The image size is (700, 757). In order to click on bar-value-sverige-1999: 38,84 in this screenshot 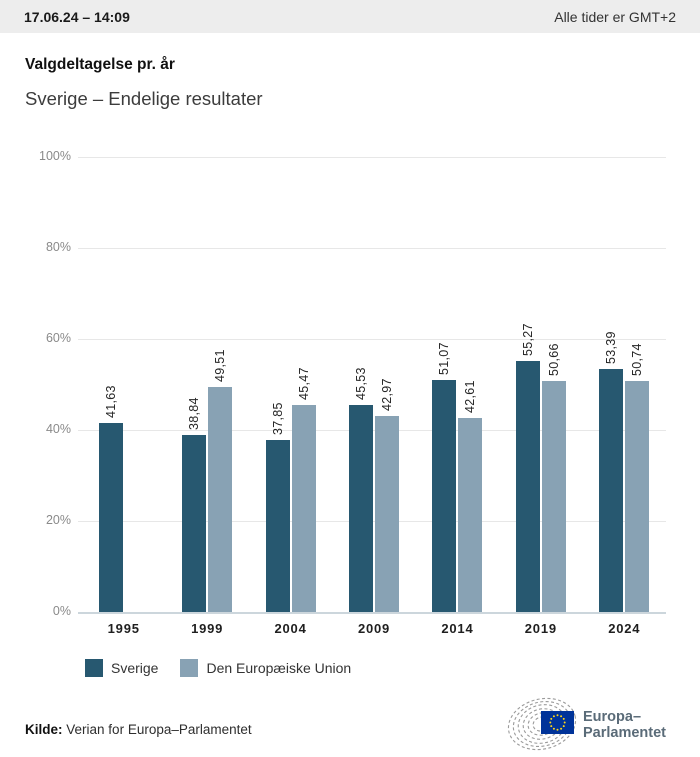, I will do `click(194, 414)`.